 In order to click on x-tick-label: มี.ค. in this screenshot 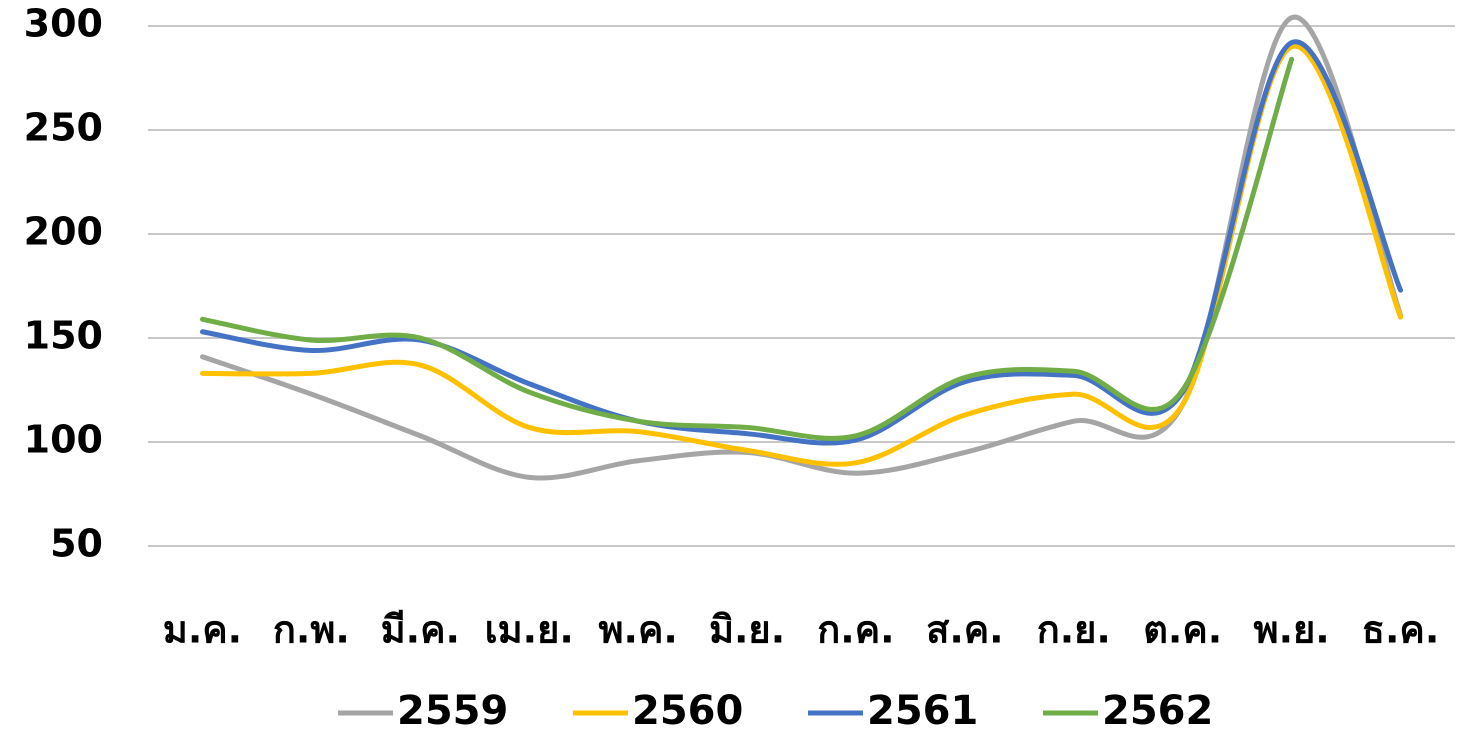, I will do `click(420, 630)`.